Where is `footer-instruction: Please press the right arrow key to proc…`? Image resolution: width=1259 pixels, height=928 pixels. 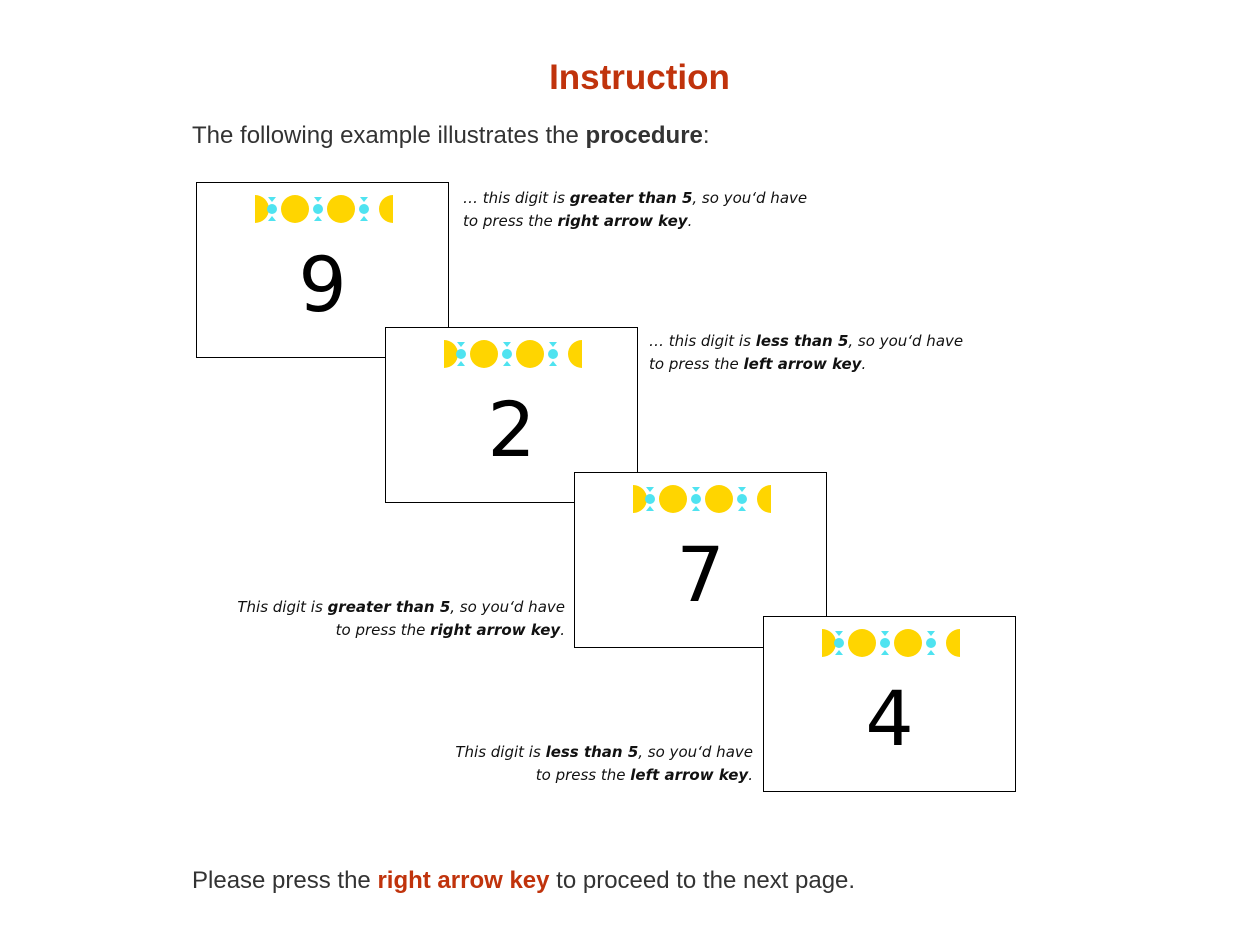
footer-instruction: Please press the right arrow key to proc… is located at coordinates (523, 881).